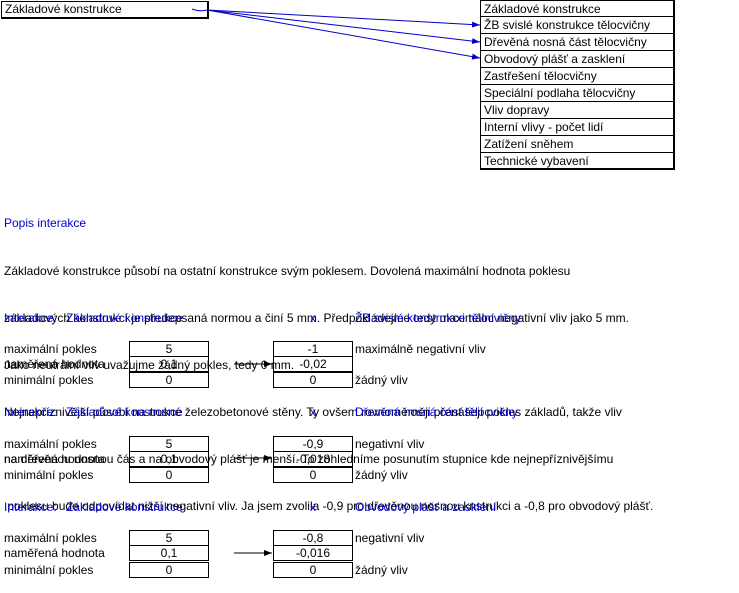 This screenshot has height=593, width=739. What do you see at coordinates (313, 349) in the screenshot?
I see `right-value-cell: -1` at bounding box center [313, 349].